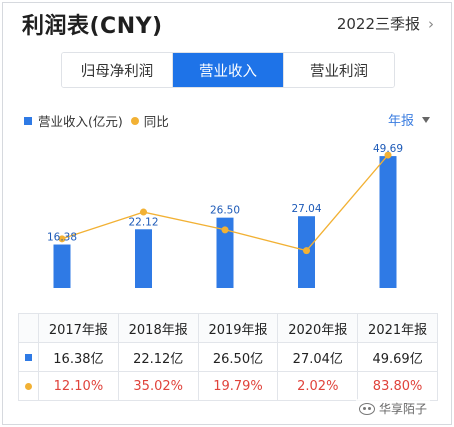 This screenshot has width=454, height=427. I want to click on table-cell: 35.02%, so click(158, 386).